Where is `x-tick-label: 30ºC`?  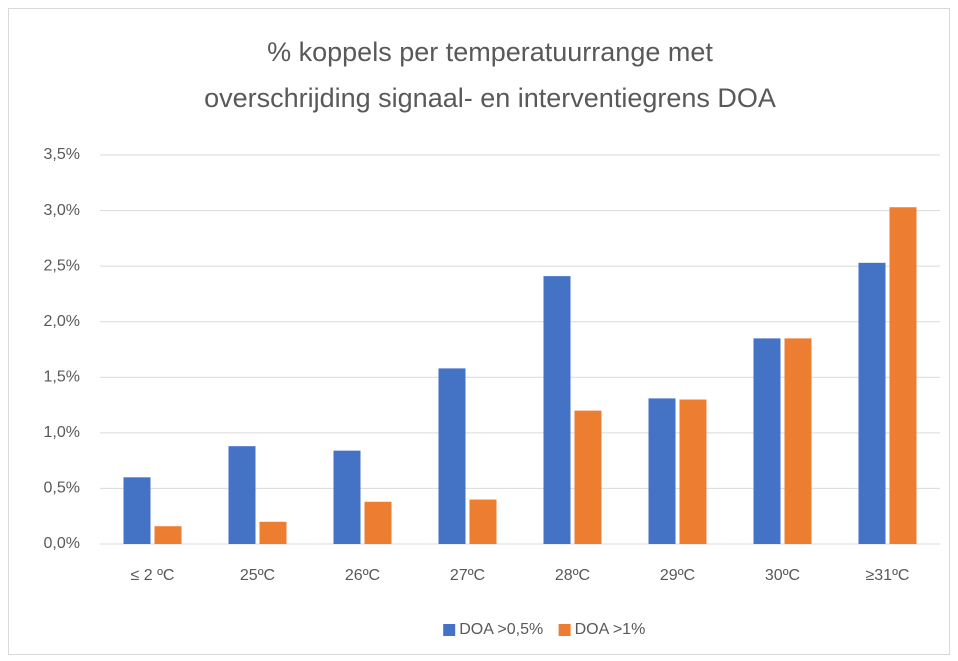
x-tick-label: 30ºC is located at coordinates (782, 575).